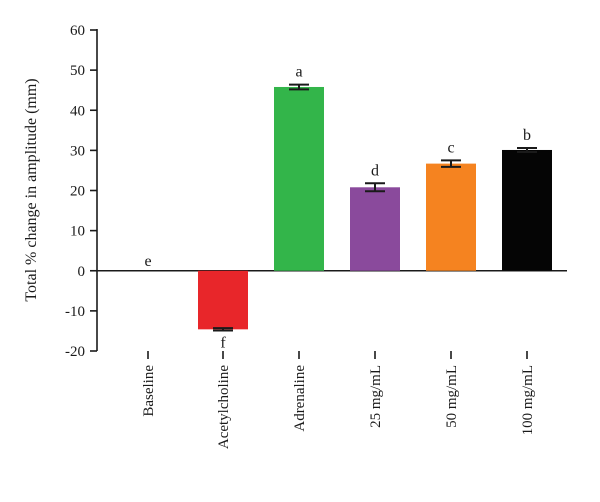 The height and width of the screenshot is (502, 600). What do you see at coordinates (528, 400) in the screenshot?
I see `x-tick-label: 100 mg/mL` at bounding box center [528, 400].